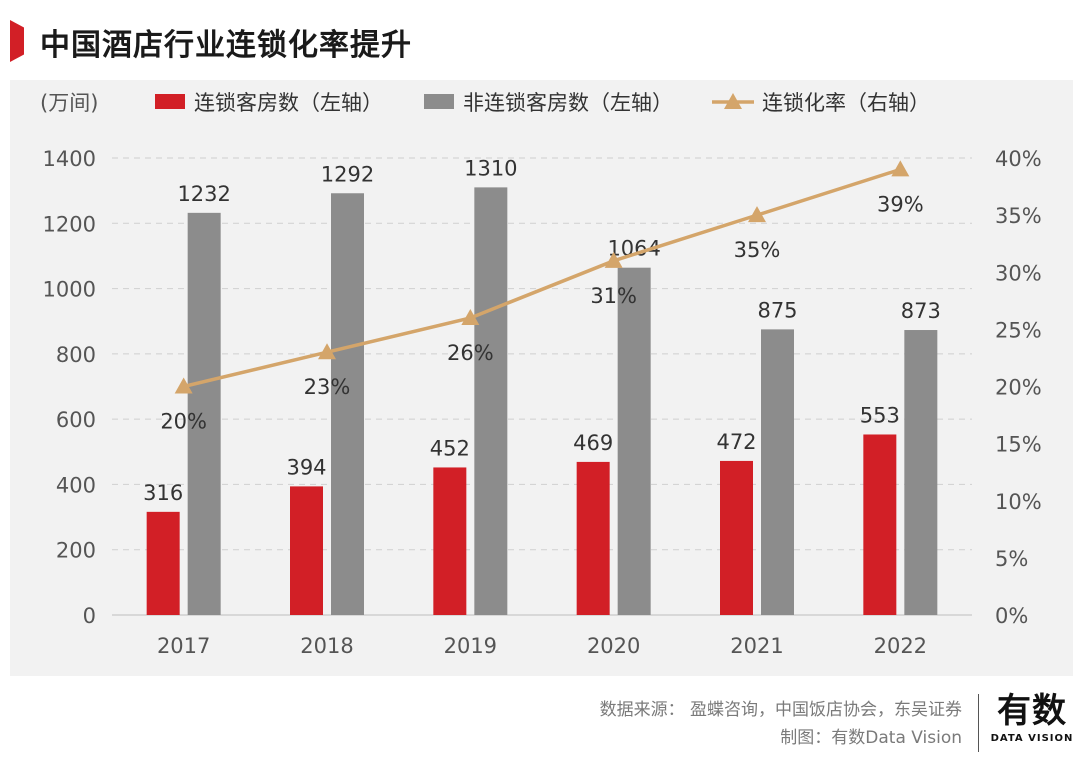  I want to click on left-axis-tick-label: 200, so click(76, 551).